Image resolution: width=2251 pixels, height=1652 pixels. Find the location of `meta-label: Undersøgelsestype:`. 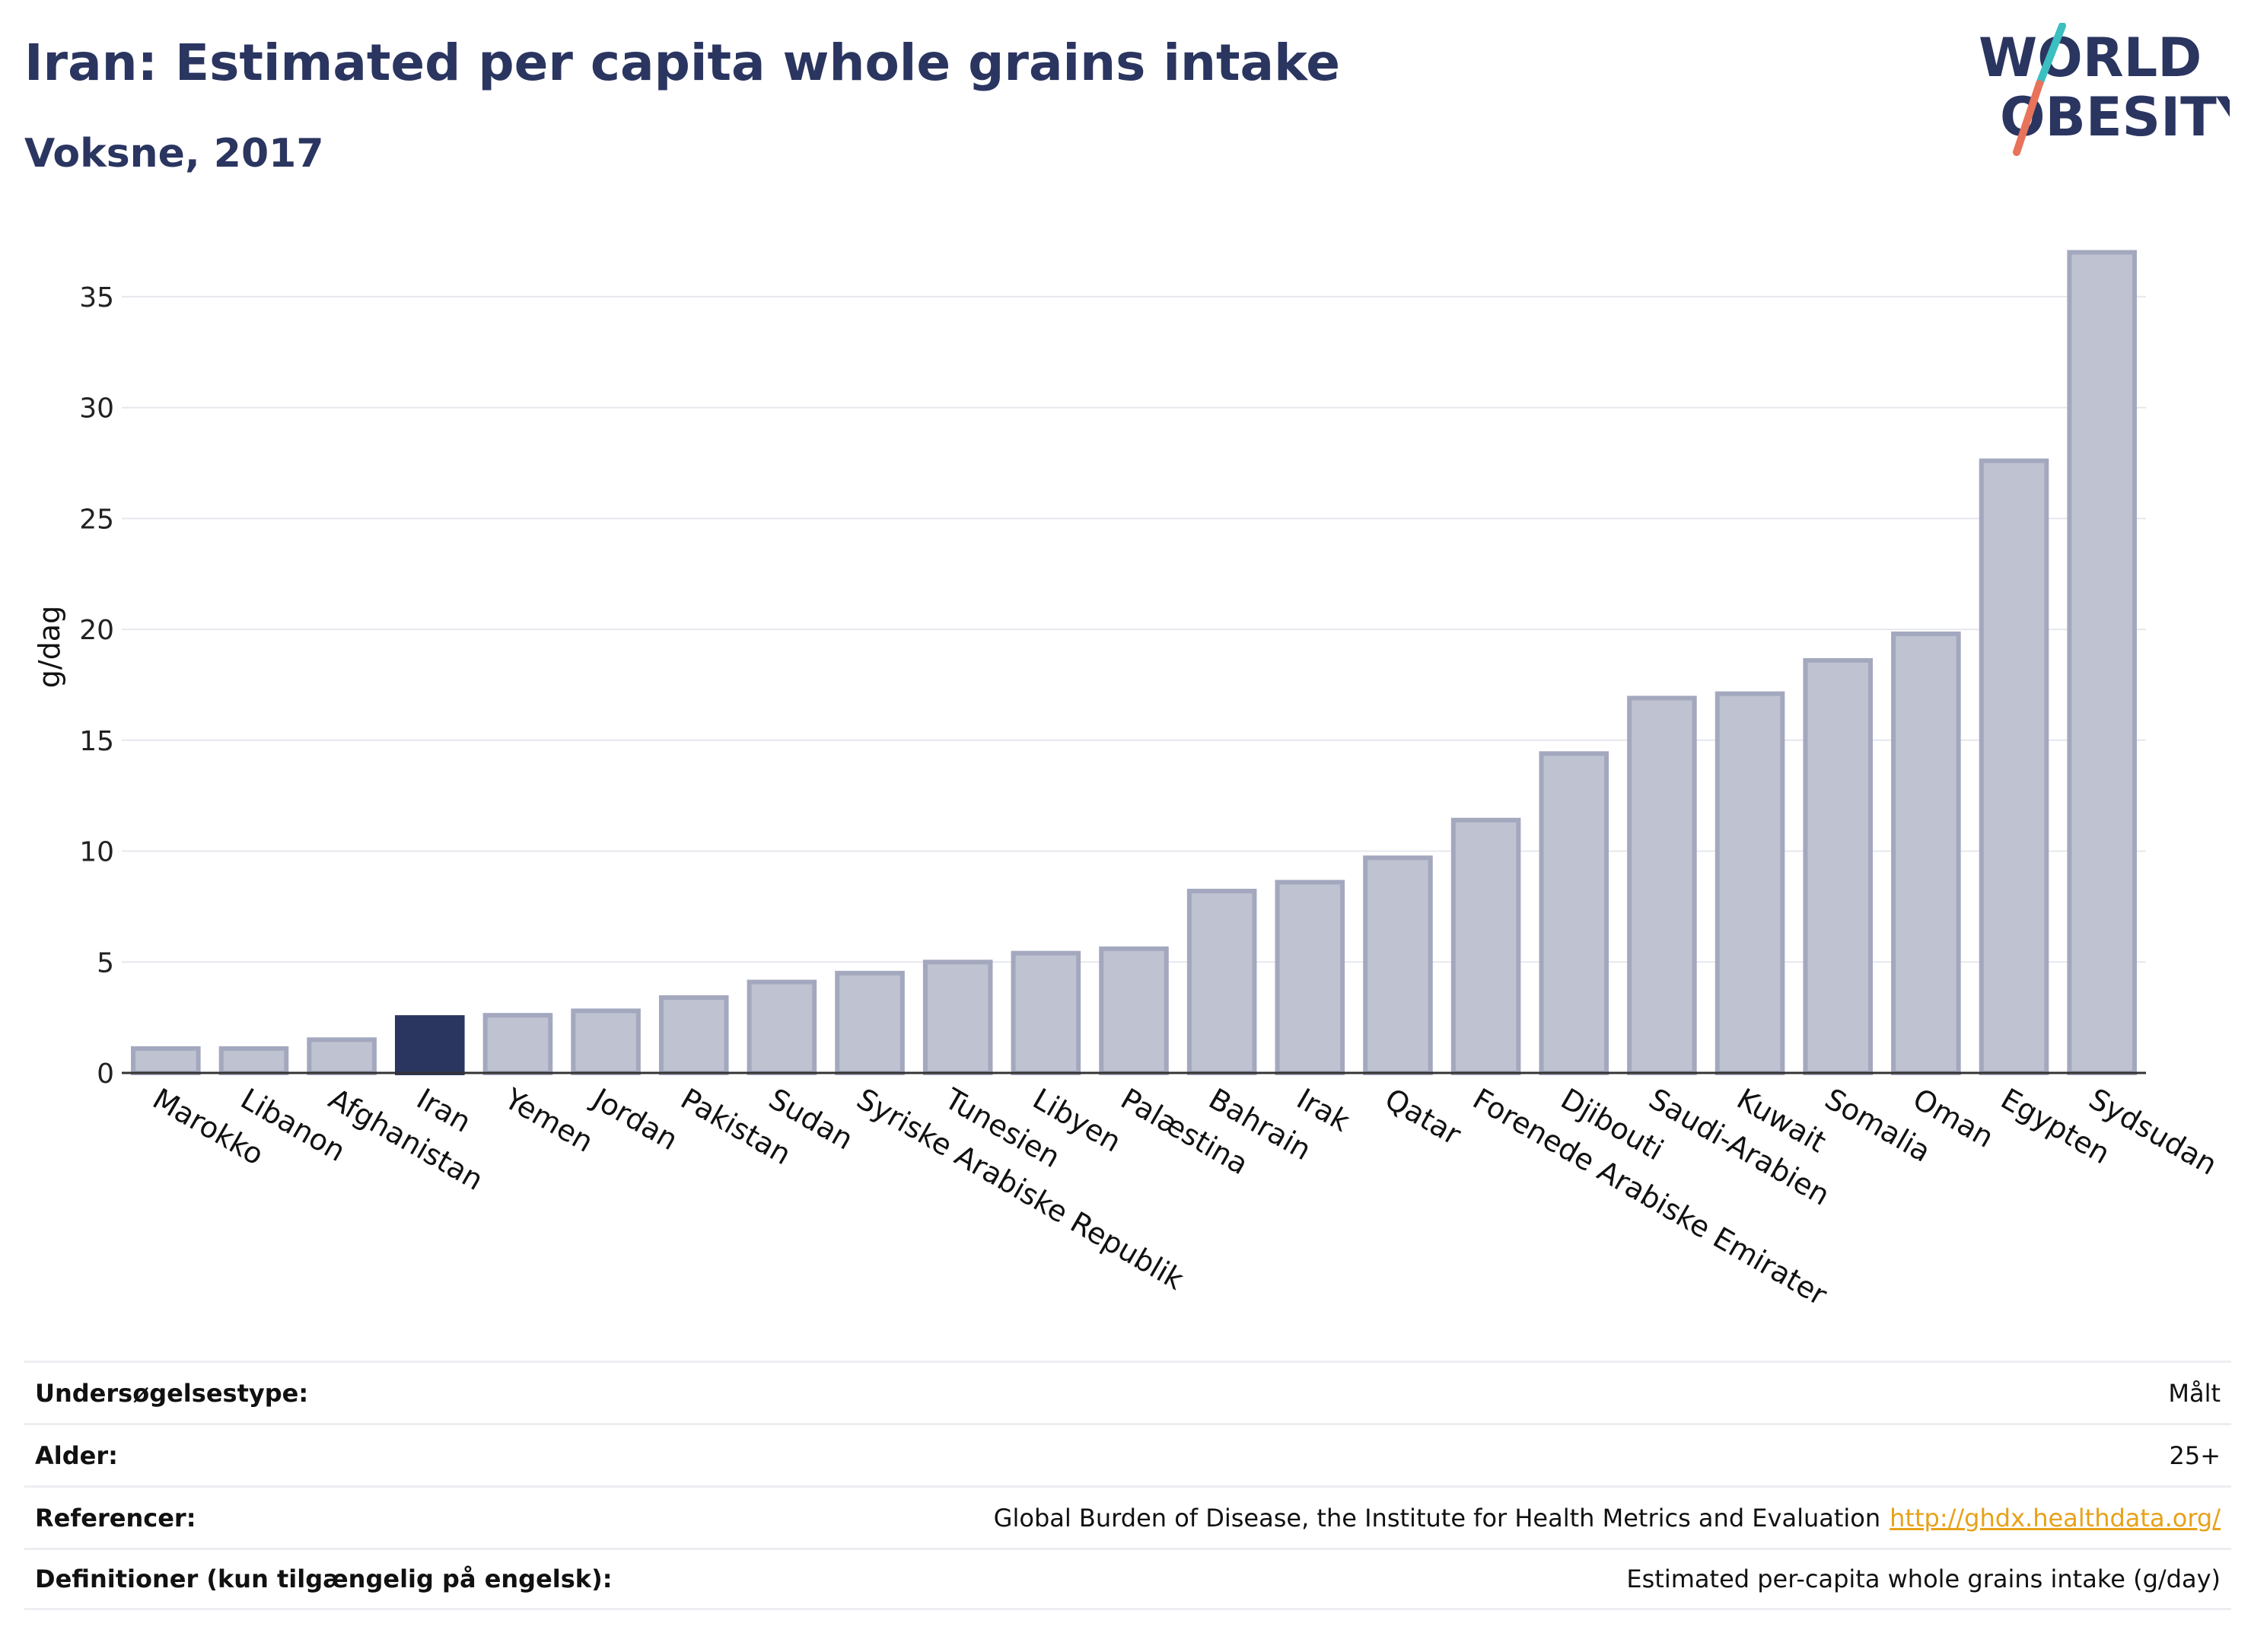

meta-label: Undersøgelsestype: is located at coordinates (172, 1393).